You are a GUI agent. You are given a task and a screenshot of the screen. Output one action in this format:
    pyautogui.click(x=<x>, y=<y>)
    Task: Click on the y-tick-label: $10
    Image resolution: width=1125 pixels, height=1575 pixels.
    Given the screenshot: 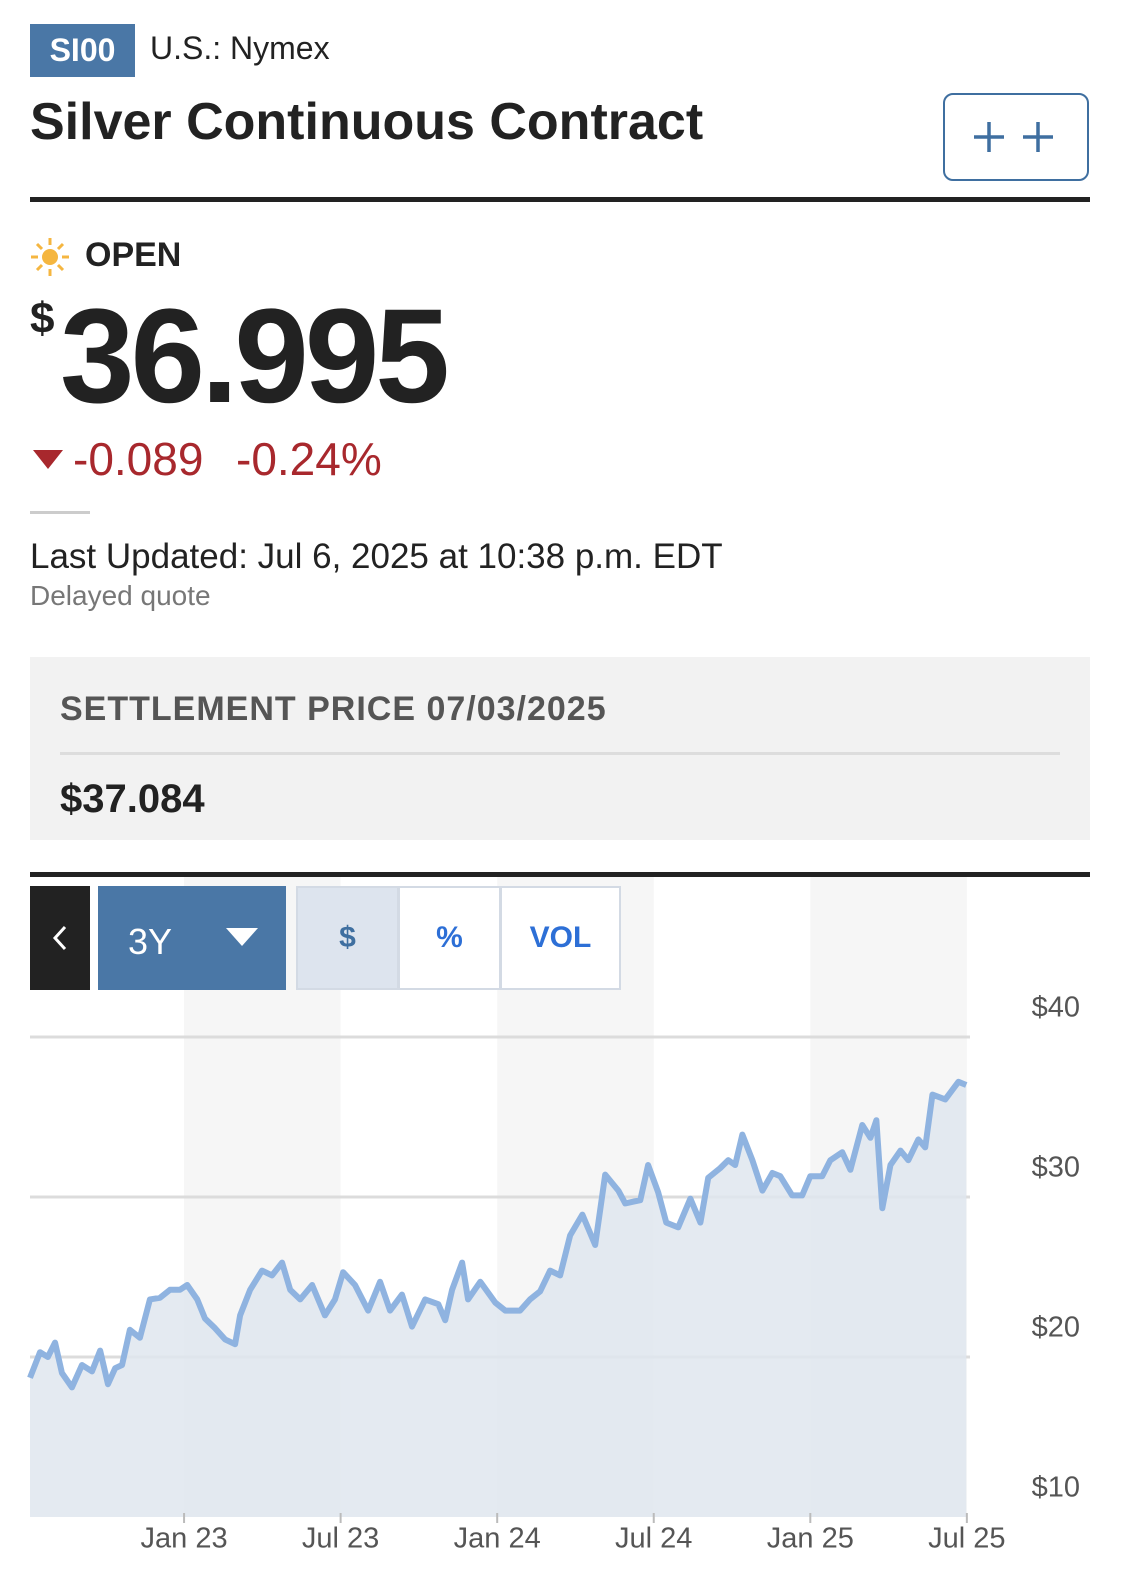 What is the action you would take?
    pyautogui.click(x=1056, y=1488)
    